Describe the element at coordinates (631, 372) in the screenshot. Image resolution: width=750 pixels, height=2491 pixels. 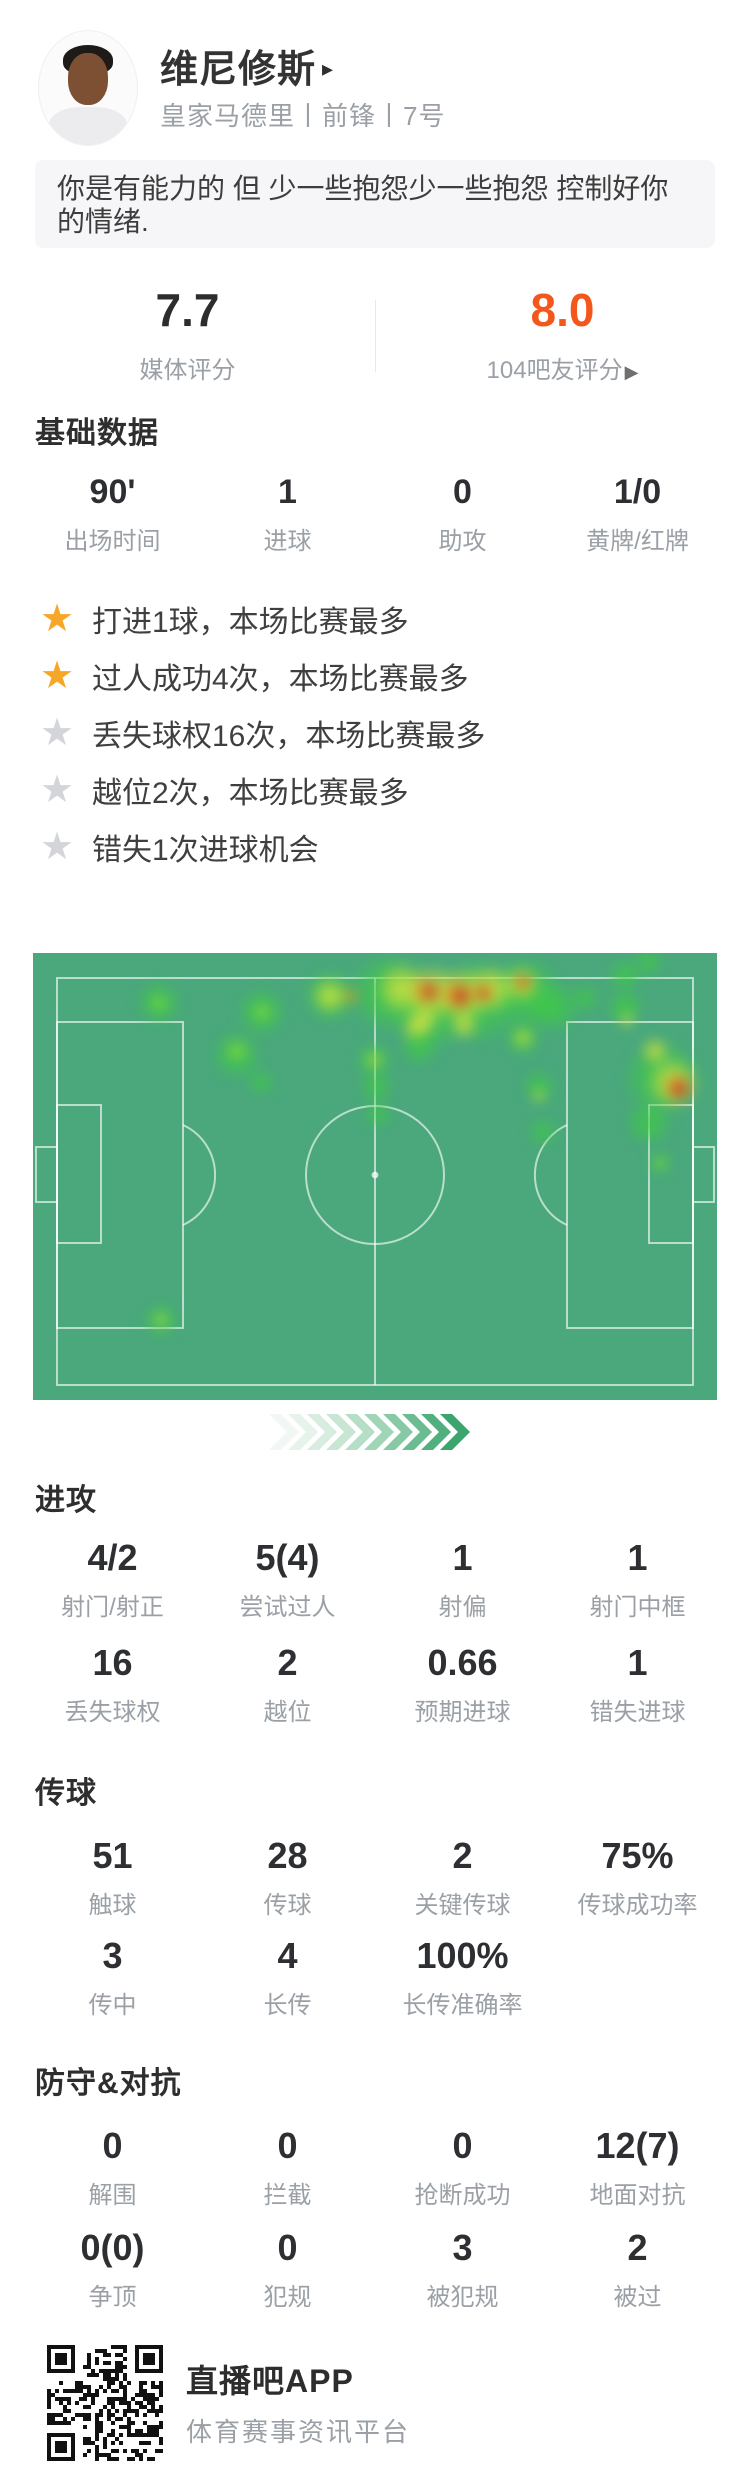
I see `play-arrow-icon: ▶` at that location.